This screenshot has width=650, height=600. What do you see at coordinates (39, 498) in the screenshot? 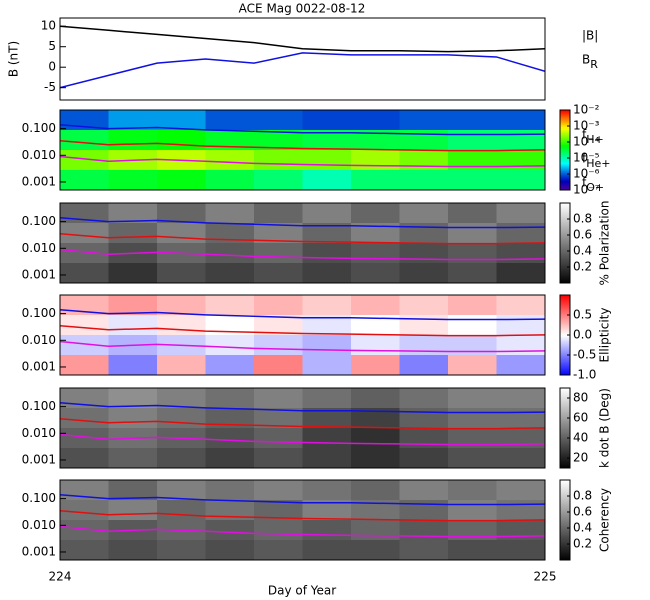
I see `y-tick-label: 0.100` at bounding box center [39, 498].